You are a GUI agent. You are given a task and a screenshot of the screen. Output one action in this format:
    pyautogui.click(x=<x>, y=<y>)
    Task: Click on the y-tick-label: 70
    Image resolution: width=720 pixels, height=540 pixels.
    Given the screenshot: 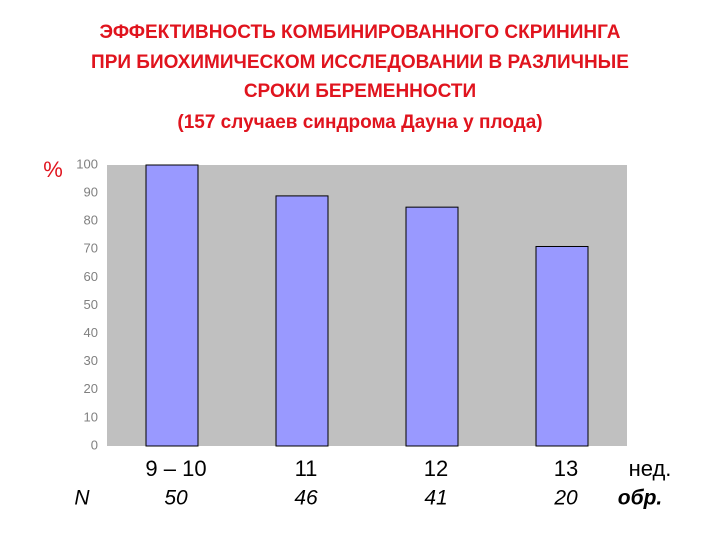 What is the action you would take?
    pyautogui.click(x=91, y=248)
    